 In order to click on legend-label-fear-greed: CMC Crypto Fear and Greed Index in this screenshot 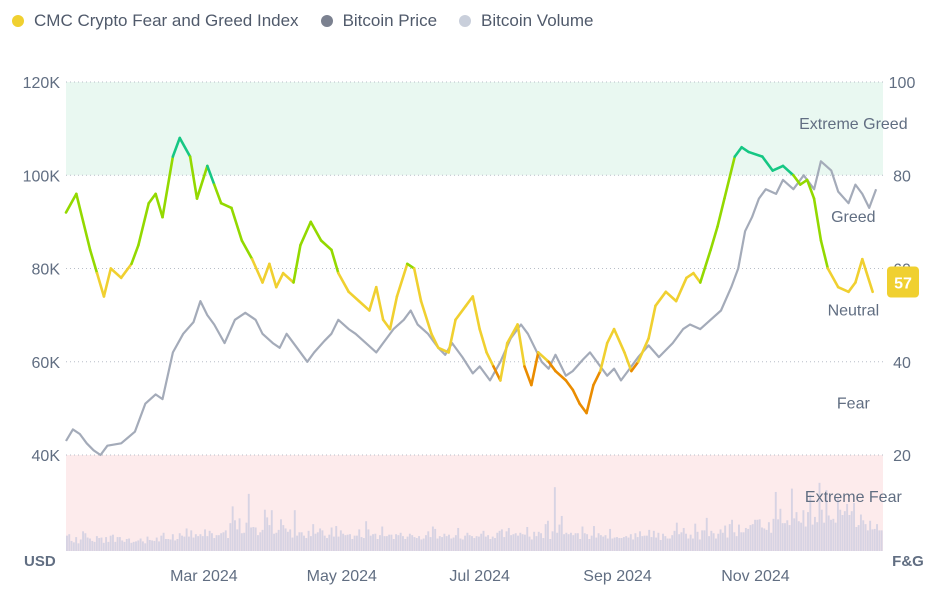, I will do `click(166, 20)`.